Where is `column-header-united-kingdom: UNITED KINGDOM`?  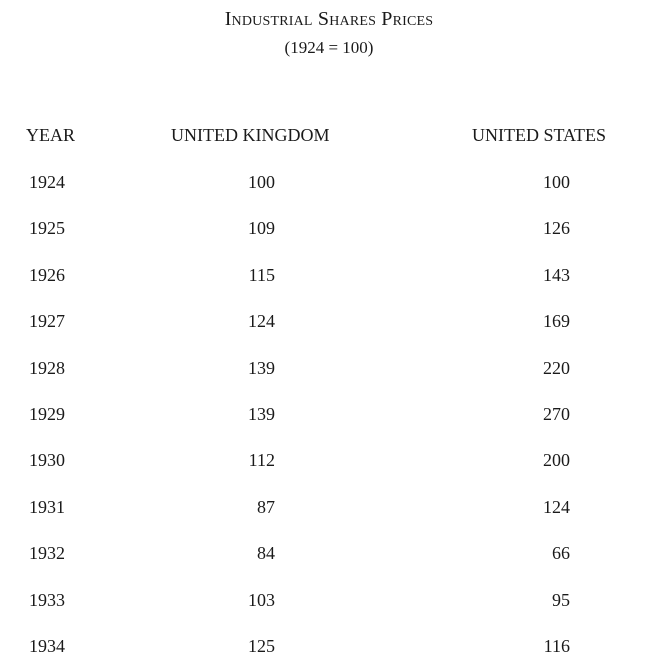 column-header-united-kingdom: UNITED KINGDOM is located at coordinates (250, 135).